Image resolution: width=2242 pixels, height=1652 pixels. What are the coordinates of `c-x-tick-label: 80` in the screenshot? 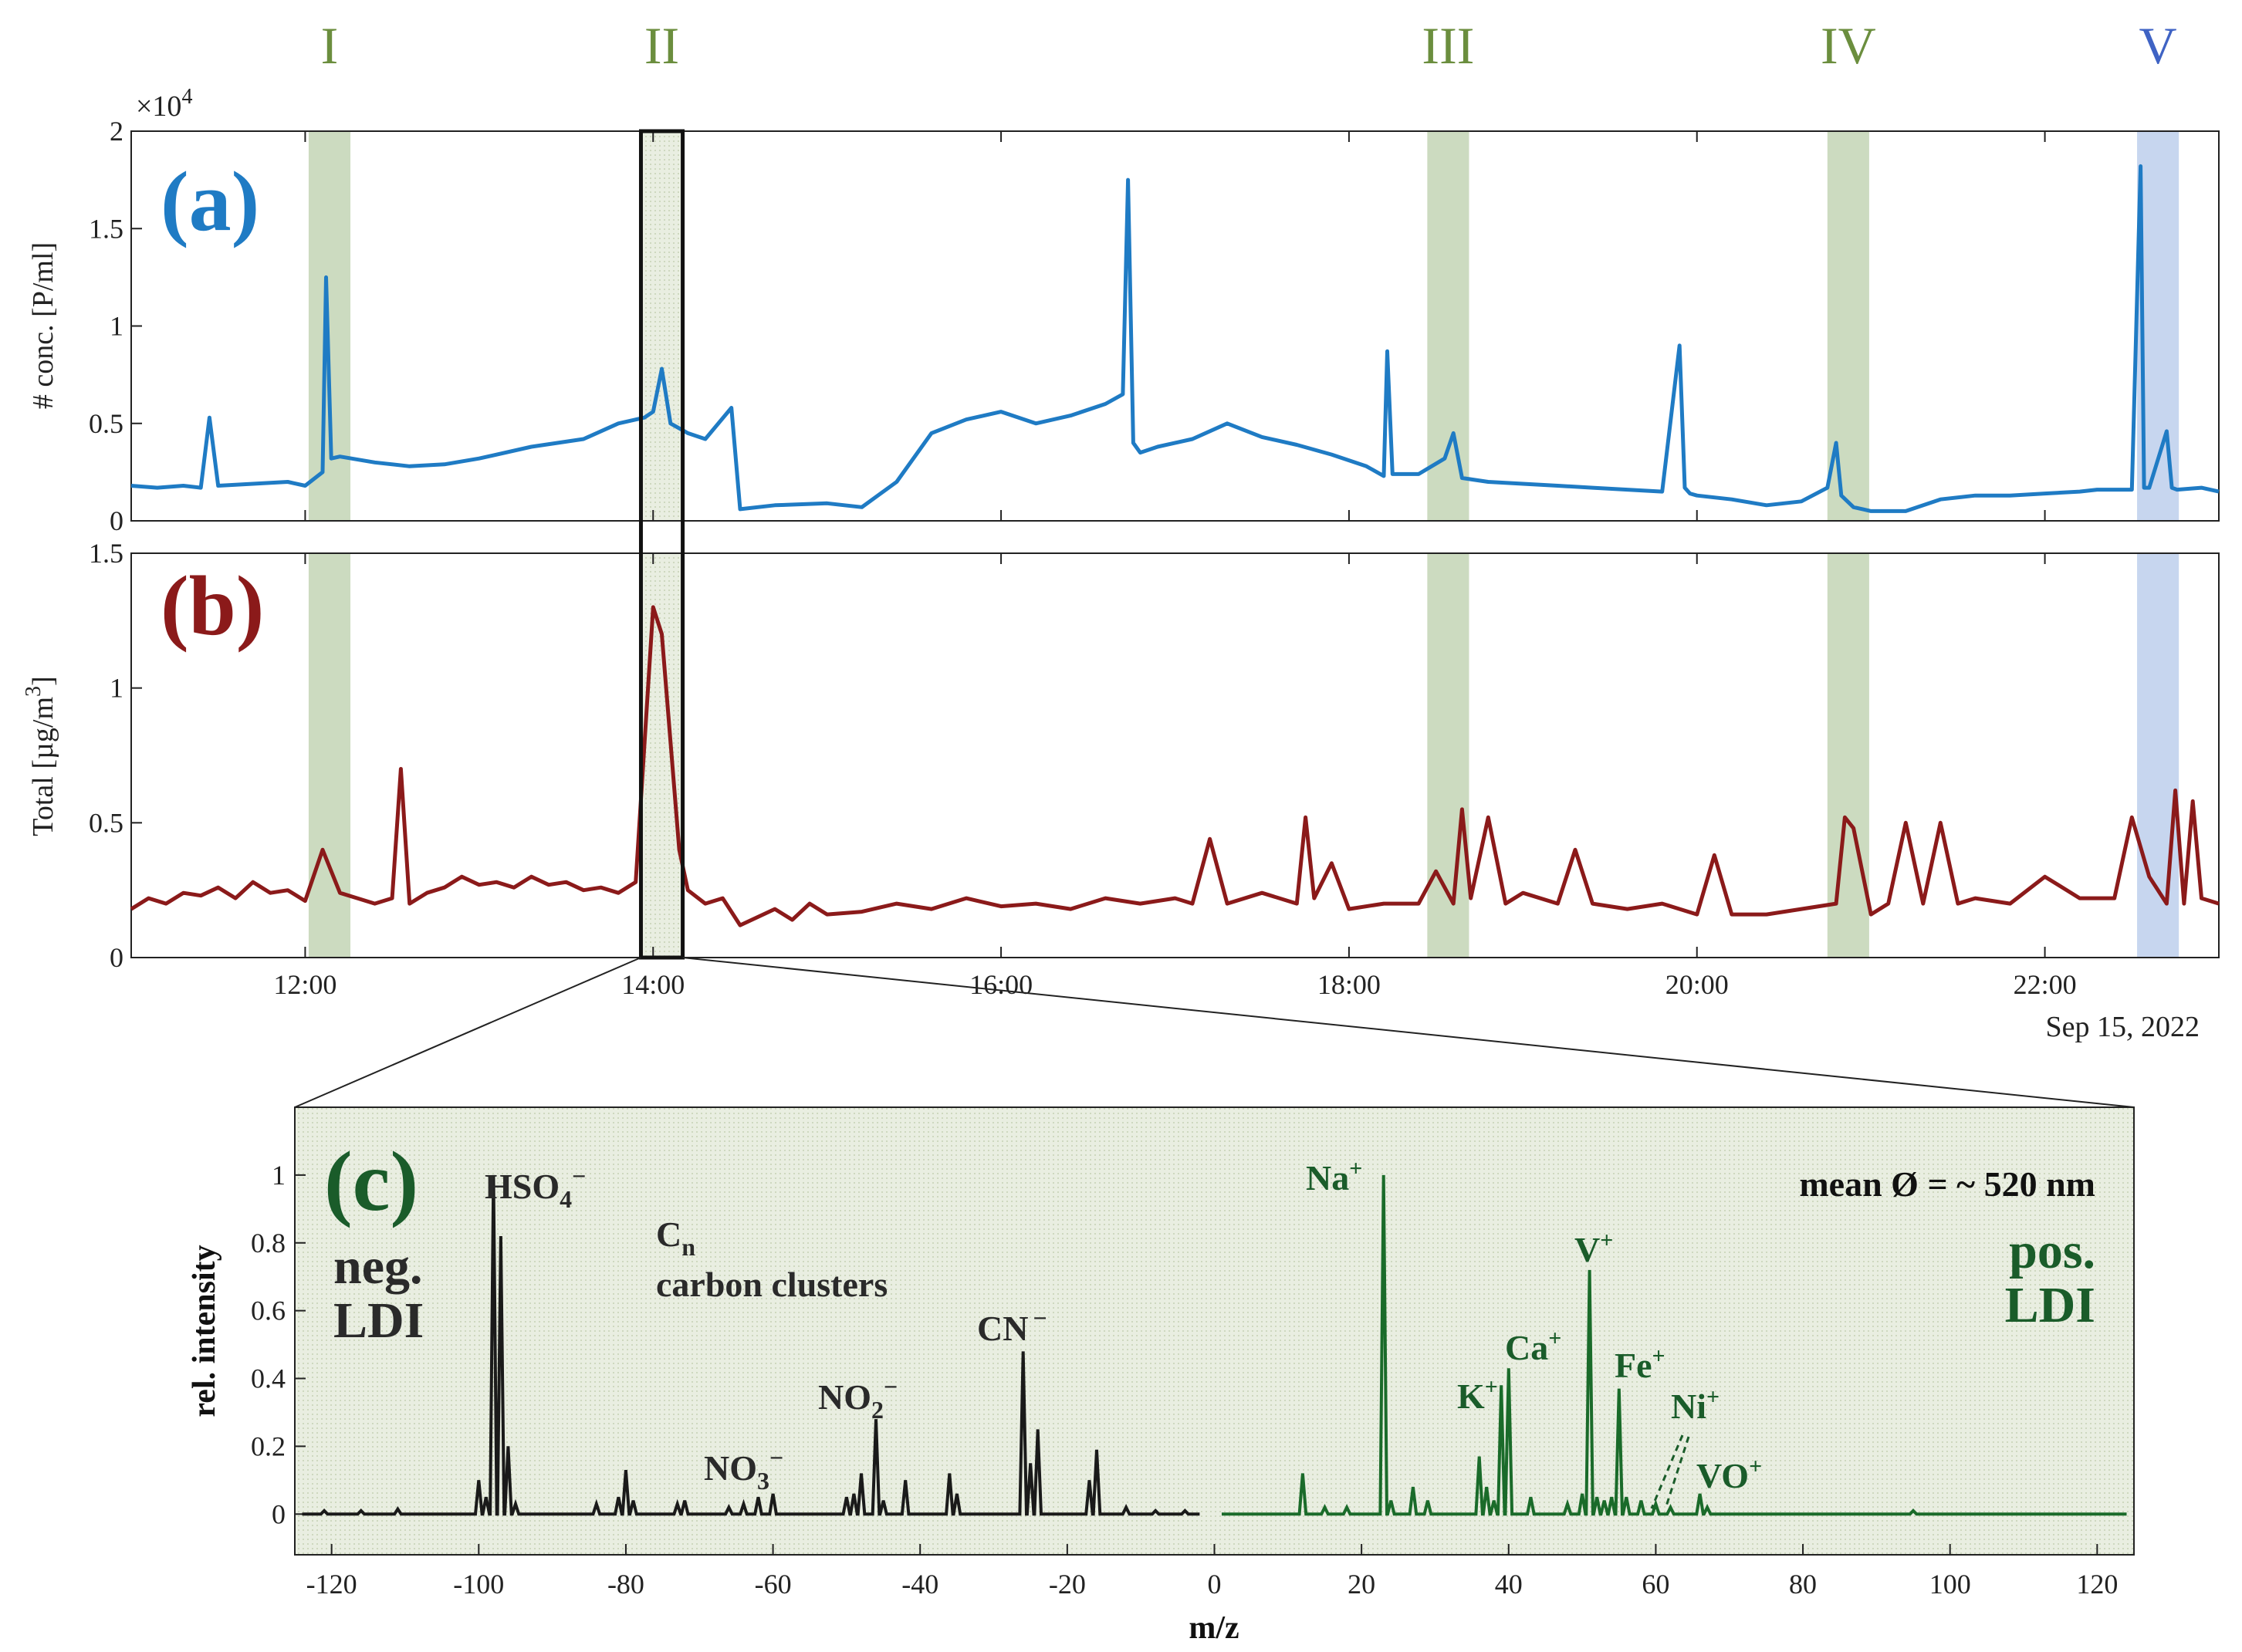 It's located at (1803, 1584).